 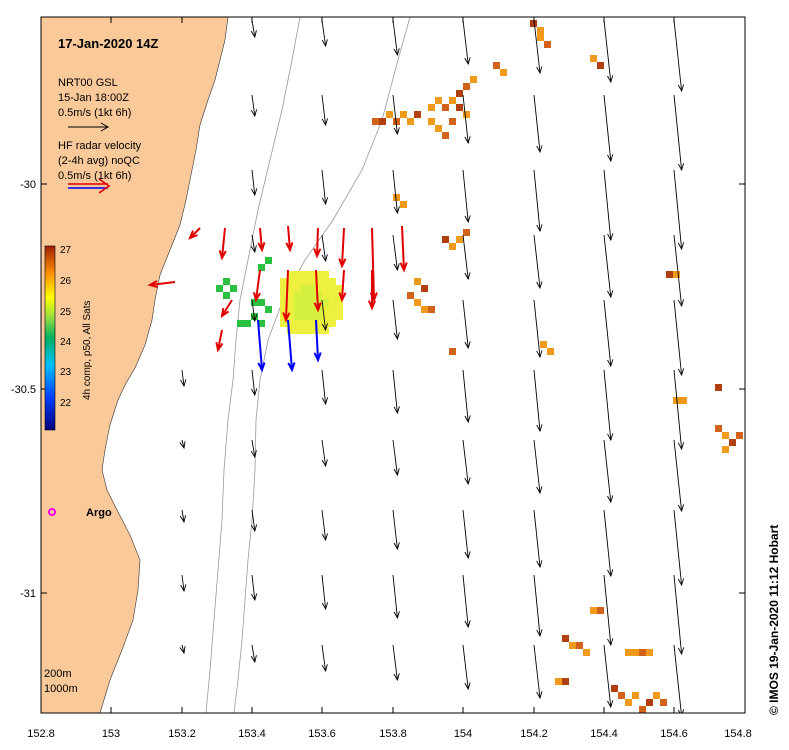 What do you see at coordinates (252, 734) in the screenshot?
I see `x-tick-label: 153.4` at bounding box center [252, 734].